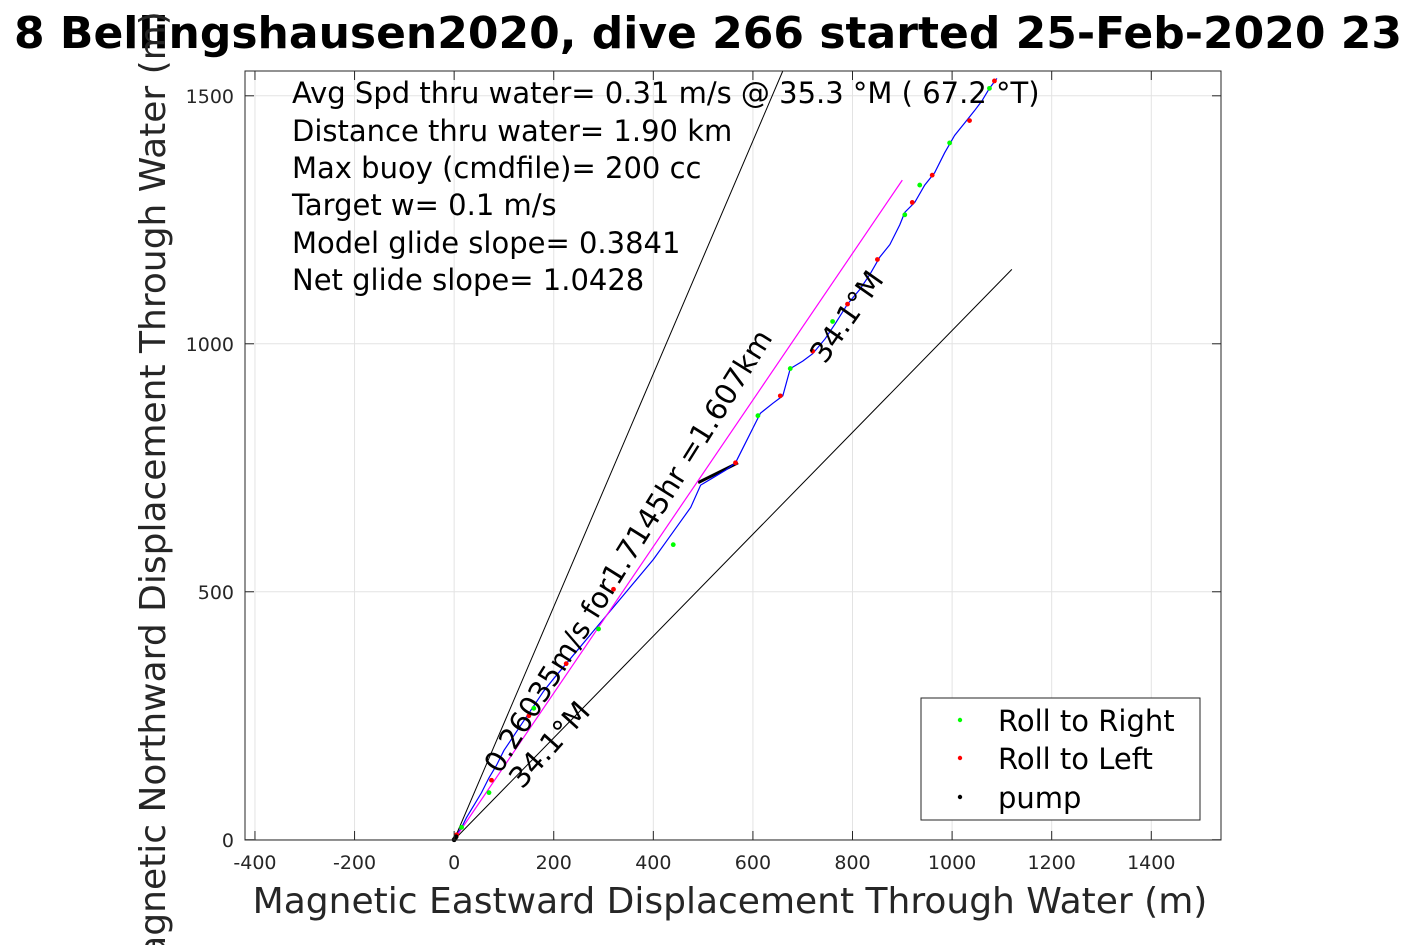  What do you see at coordinates (960, 758) in the screenshot?
I see `legend-roll-left-marker` at bounding box center [960, 758].